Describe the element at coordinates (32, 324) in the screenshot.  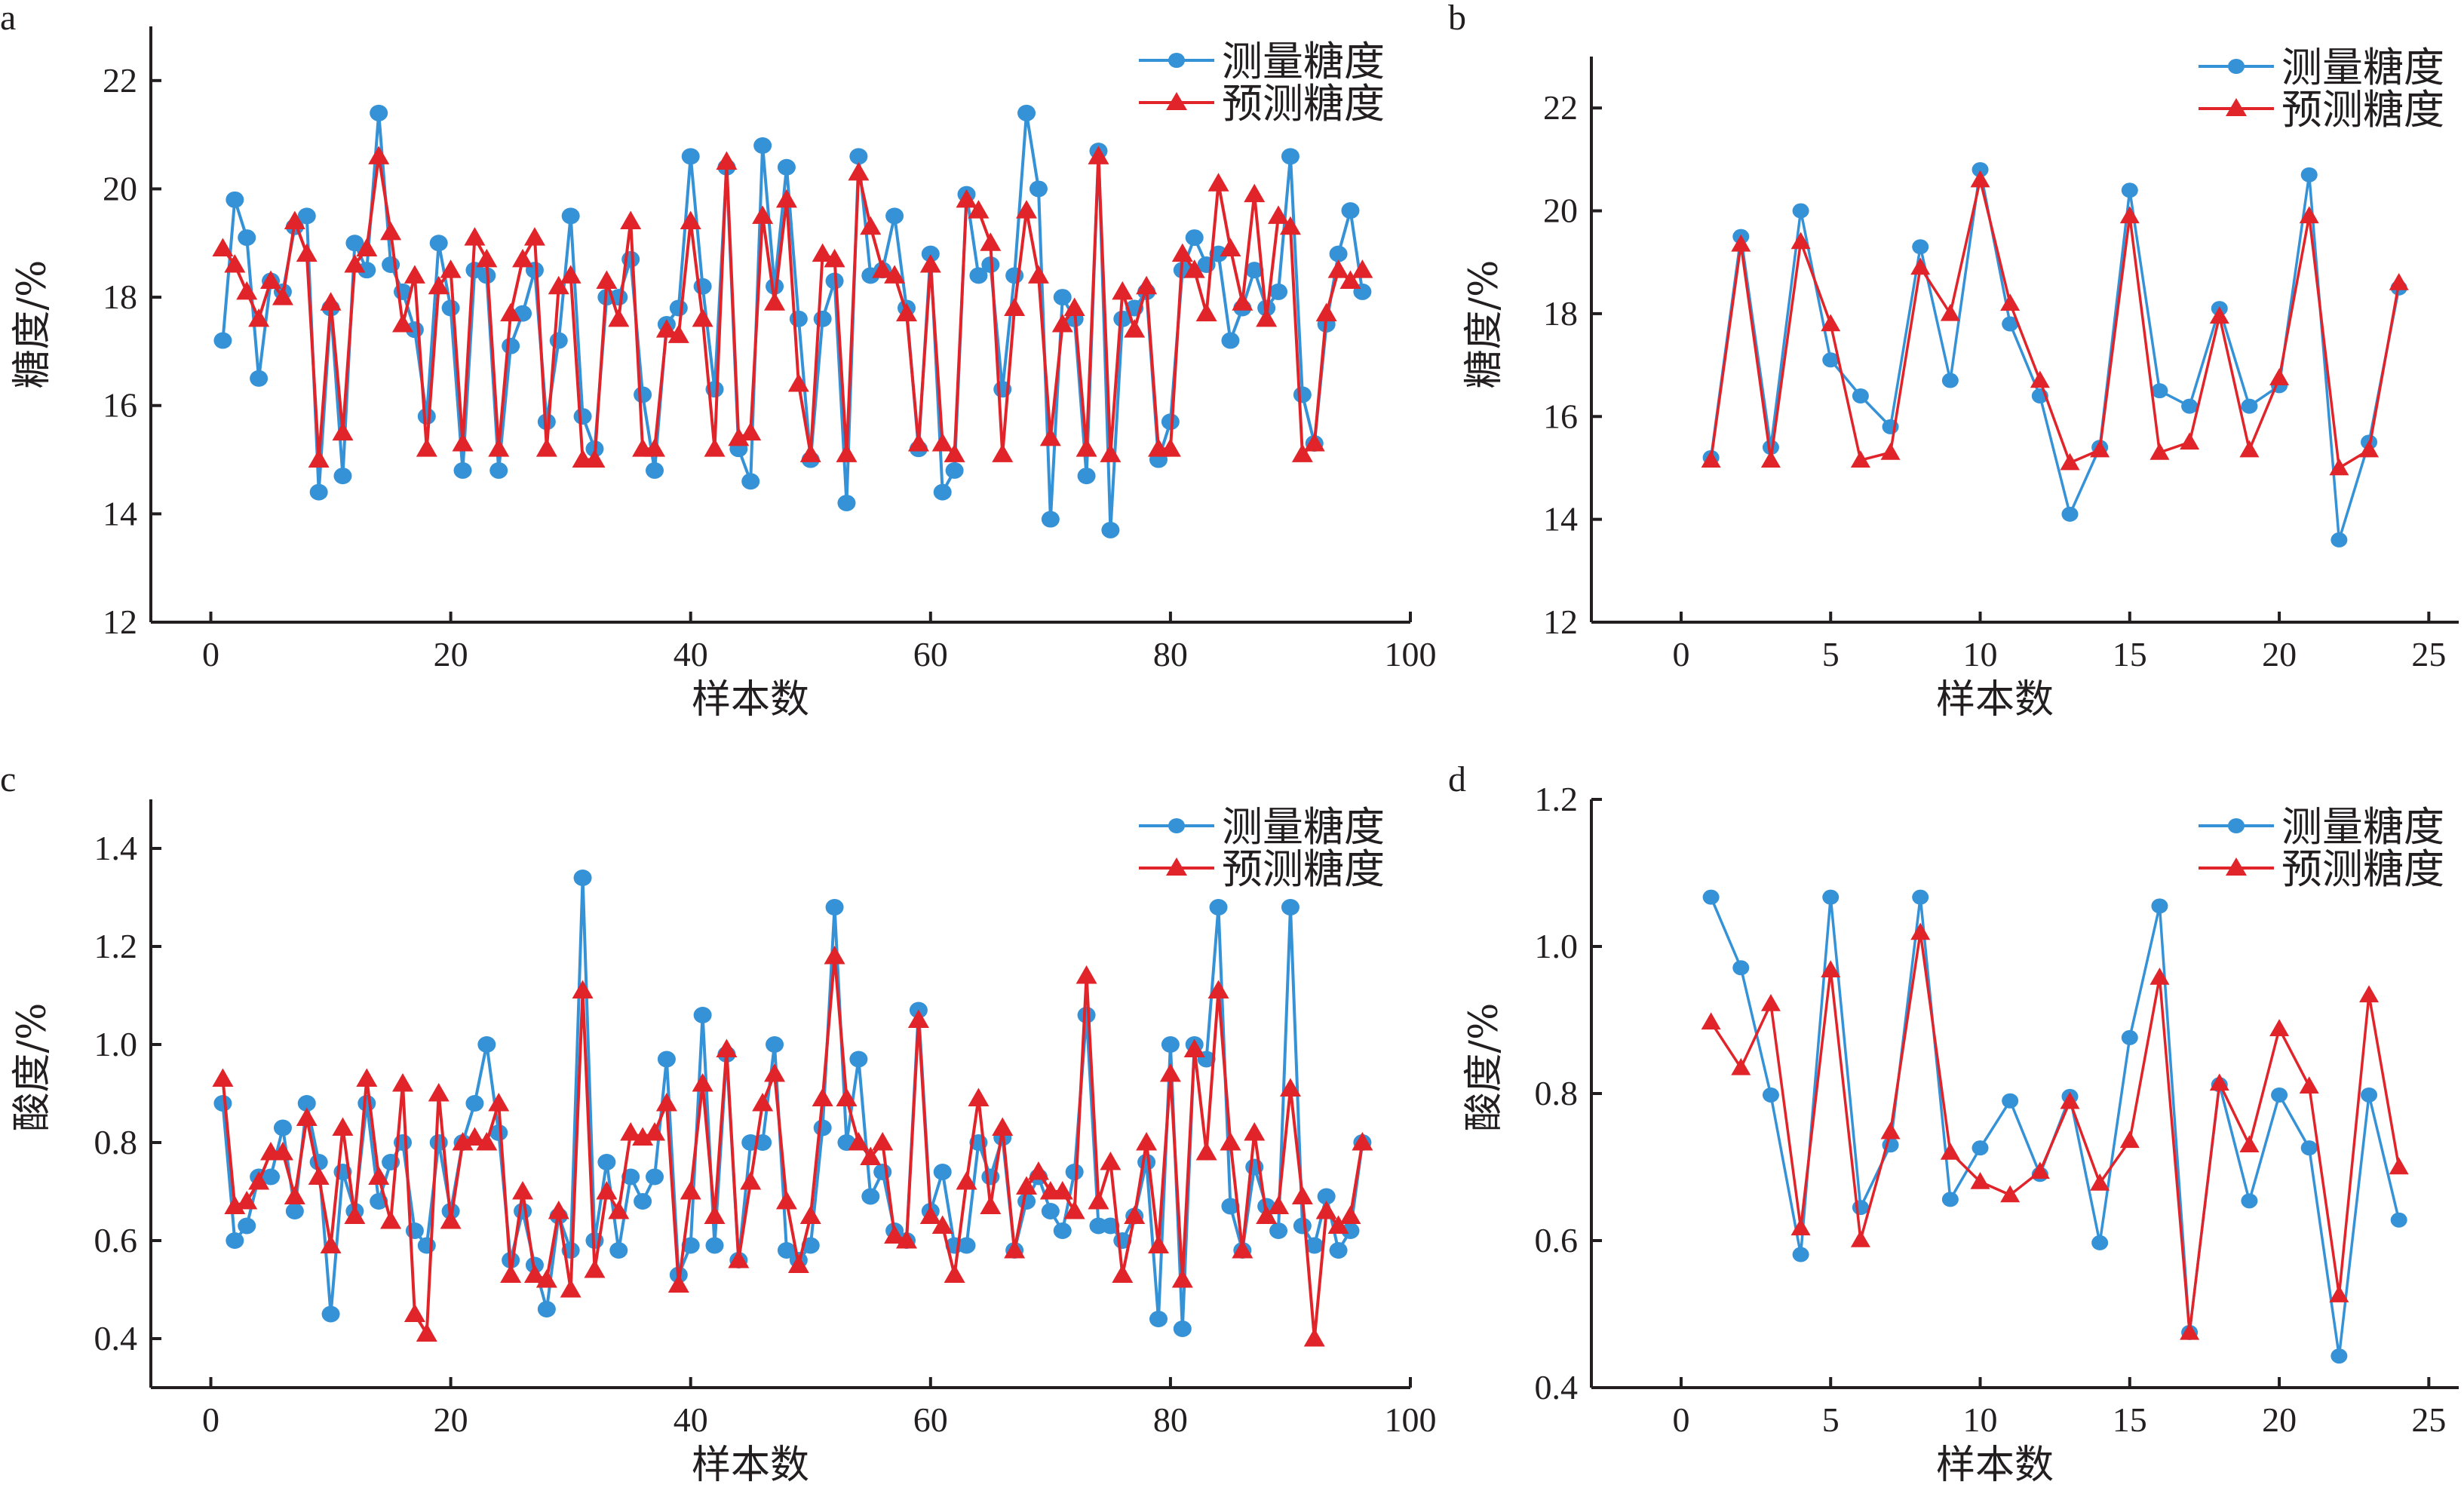
I see `a-y-axis-label: 糖度/%` at that location.